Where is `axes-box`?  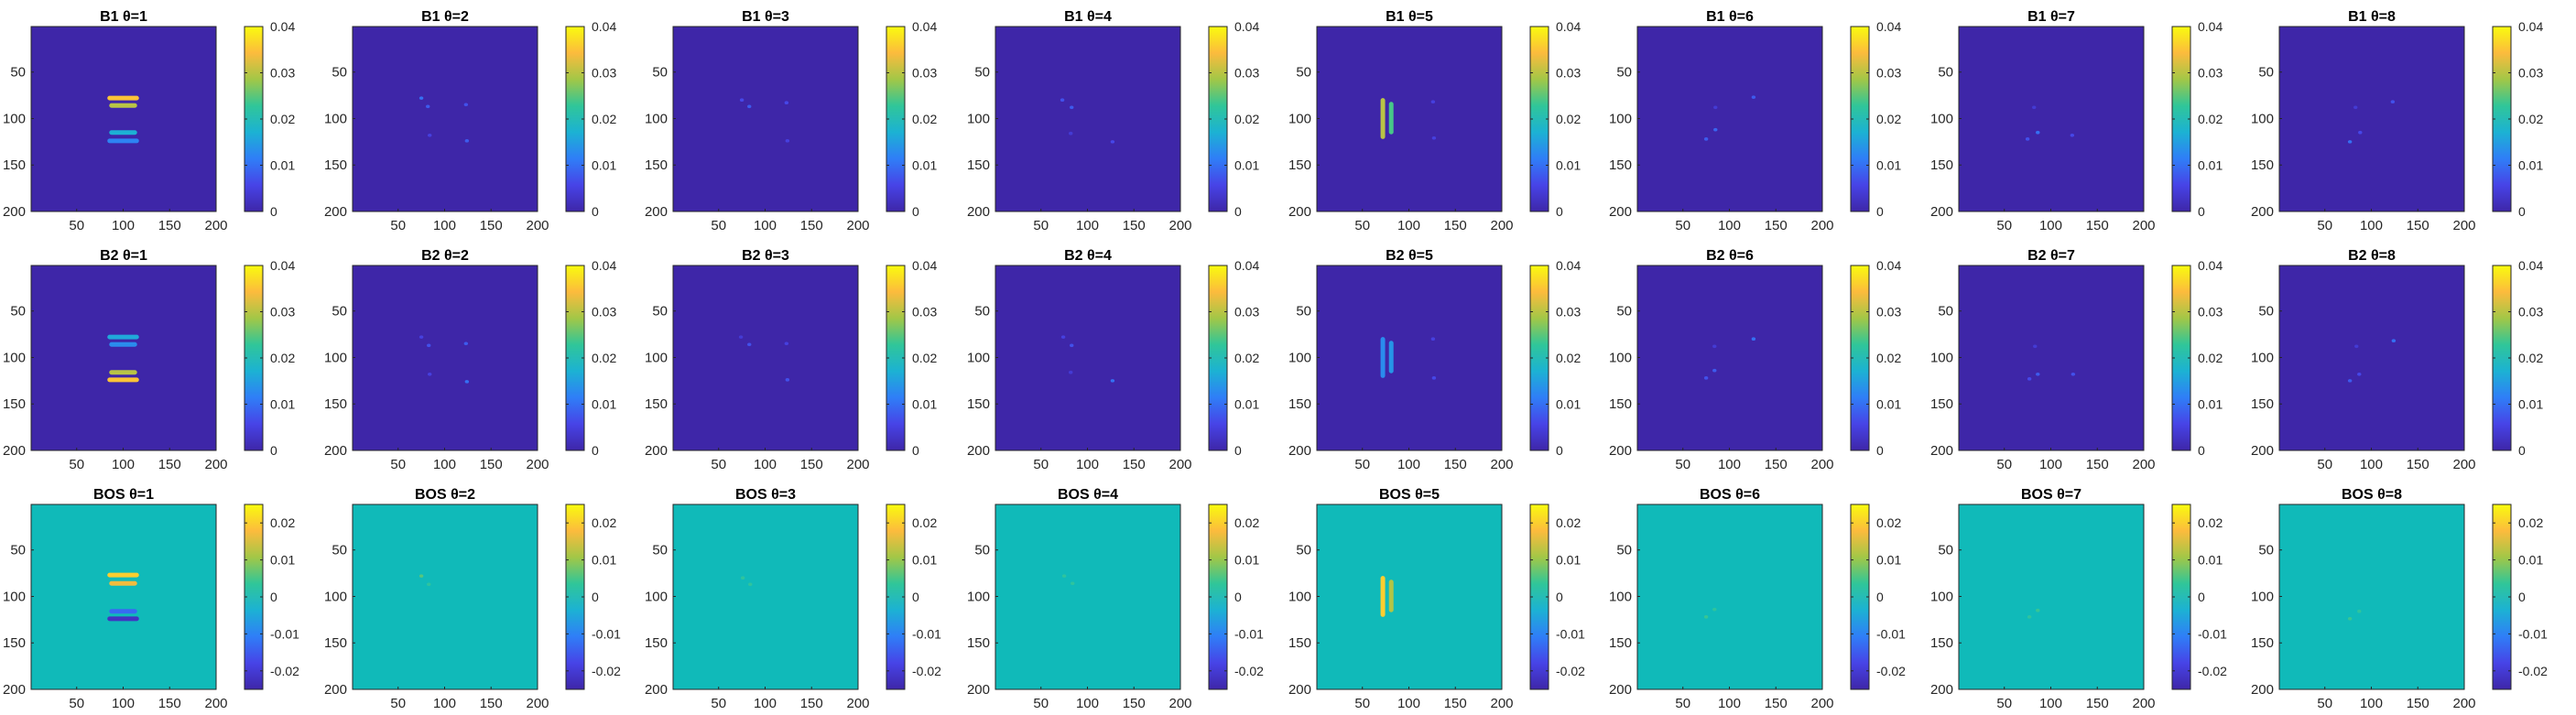 axes-box is located at coordinates (123, 597).